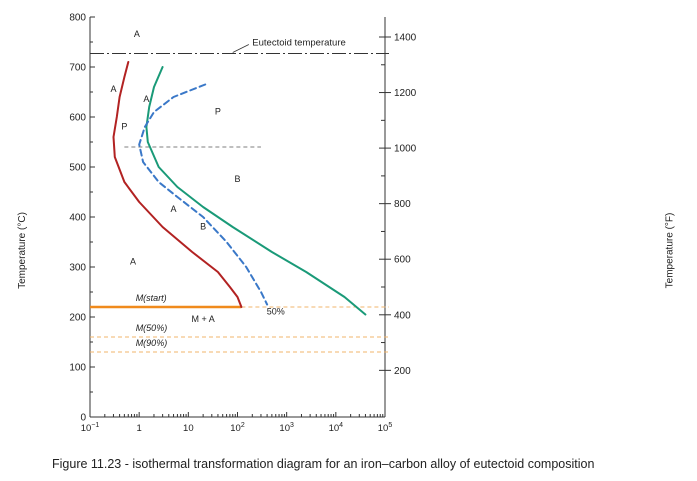  I want to click on y-tick-label-left: 100, so click(77, 368).